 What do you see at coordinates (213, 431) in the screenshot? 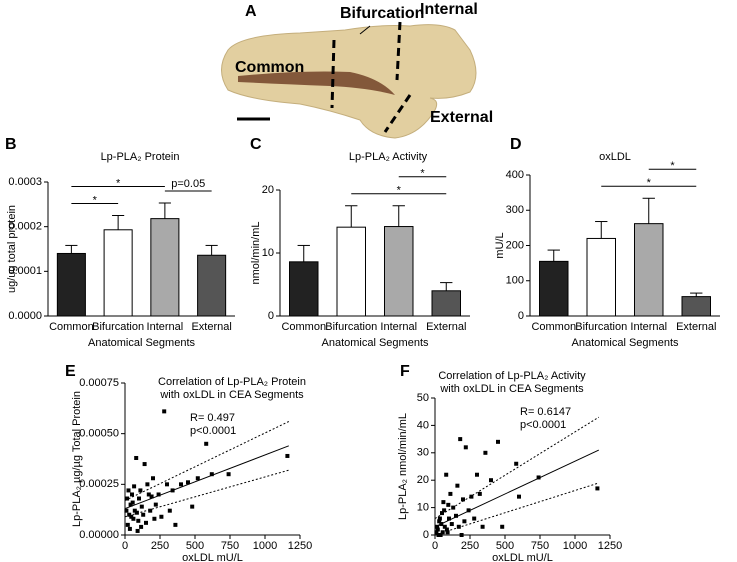
I see `stat-label: p<0.0001` at bounding box center [213, 431].